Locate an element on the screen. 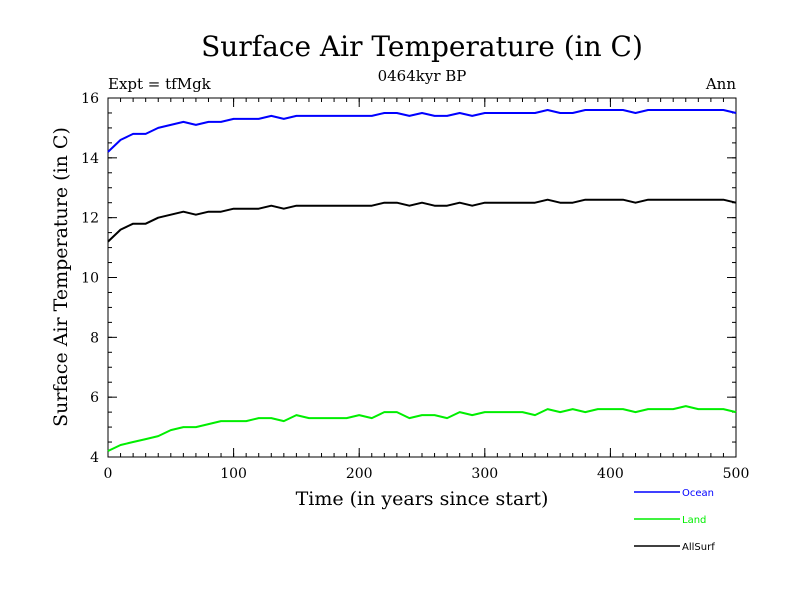 The image size is (800, 600). chart-title: Surface Air Temperature (in C) is located at coordinates (422, 46).